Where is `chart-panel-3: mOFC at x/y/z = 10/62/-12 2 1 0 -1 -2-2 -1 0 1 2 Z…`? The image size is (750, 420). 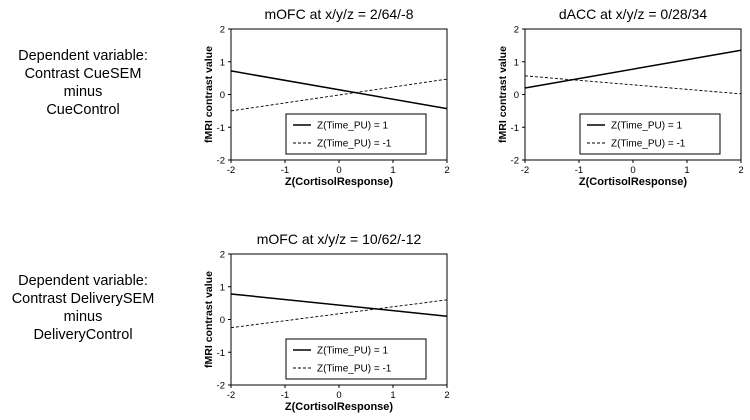
chart-panel-3: mOFC at x/y/z = 10/62/-12 2 1 0 -1 -2-2 -1 0 1 2 Z… is located at coordinates (326, 322).